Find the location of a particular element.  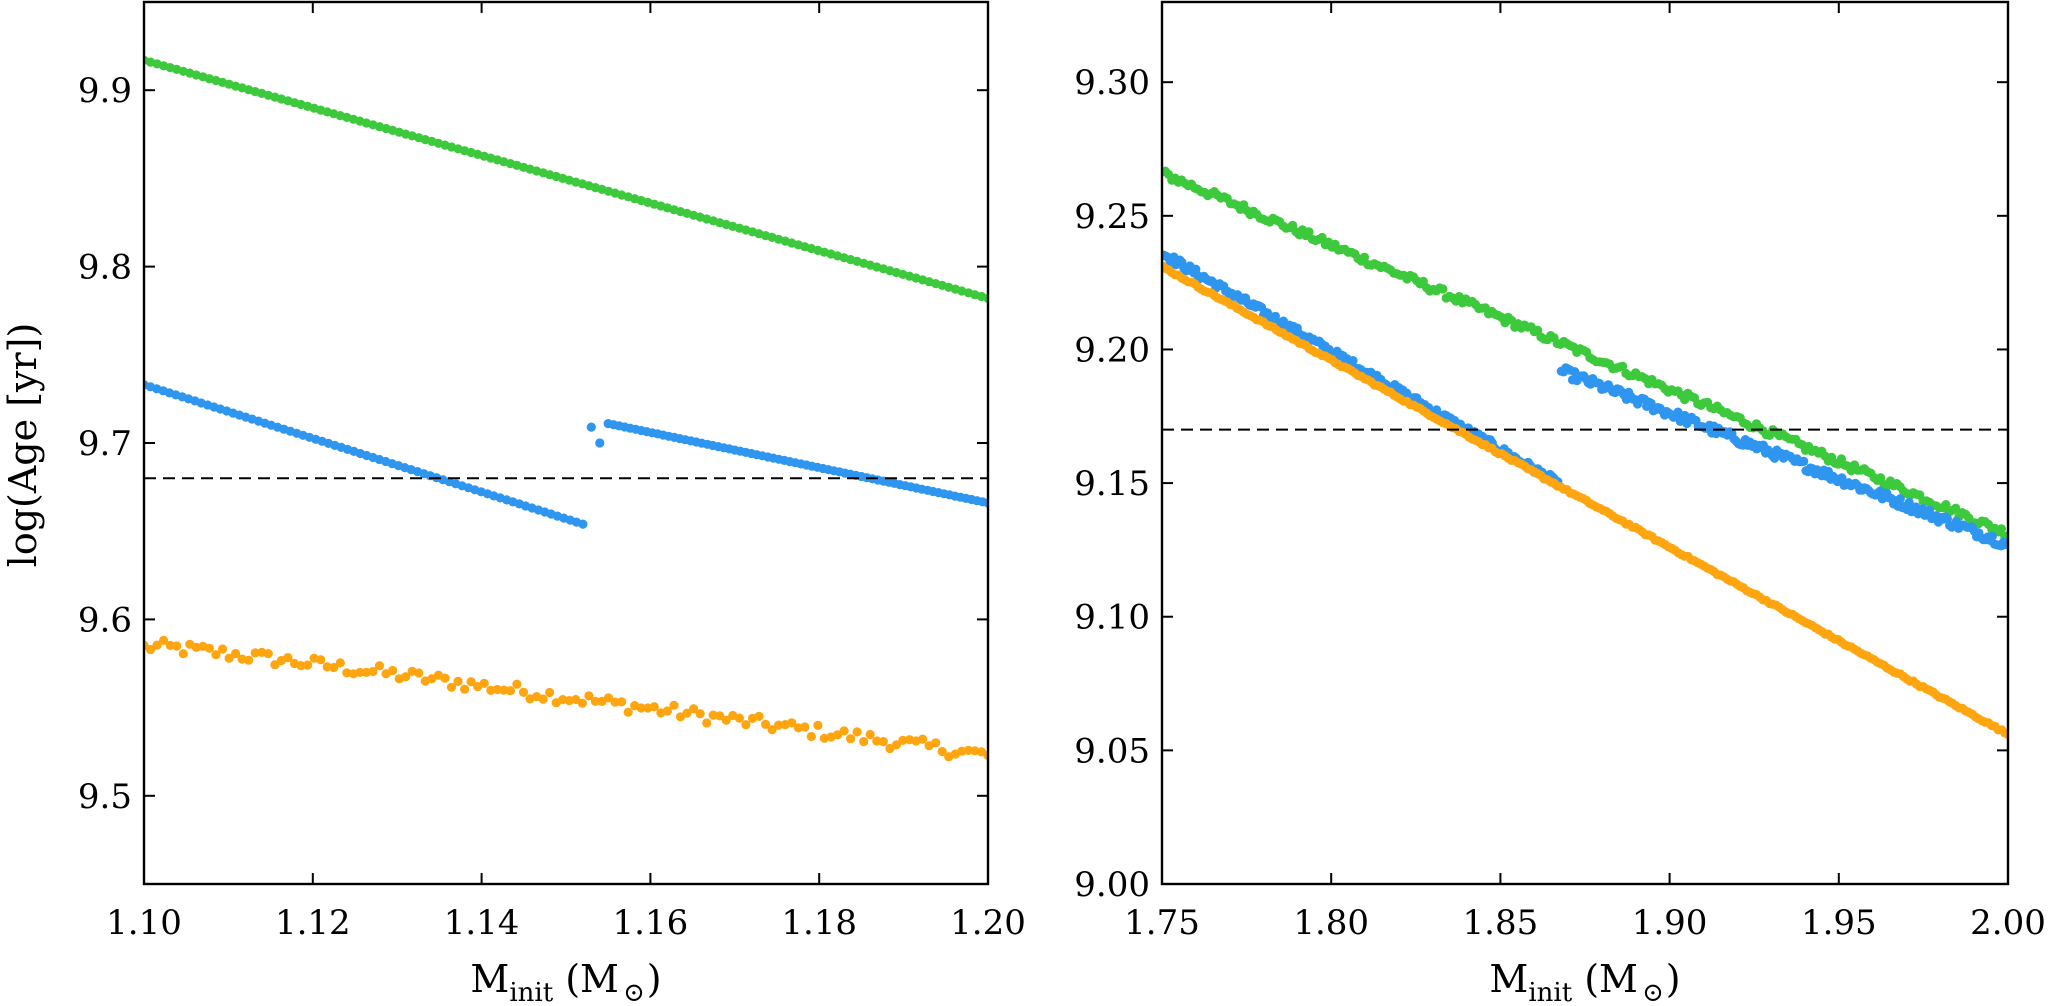

y-tick-label: 9.15 is located at coordinates (1112, 484).